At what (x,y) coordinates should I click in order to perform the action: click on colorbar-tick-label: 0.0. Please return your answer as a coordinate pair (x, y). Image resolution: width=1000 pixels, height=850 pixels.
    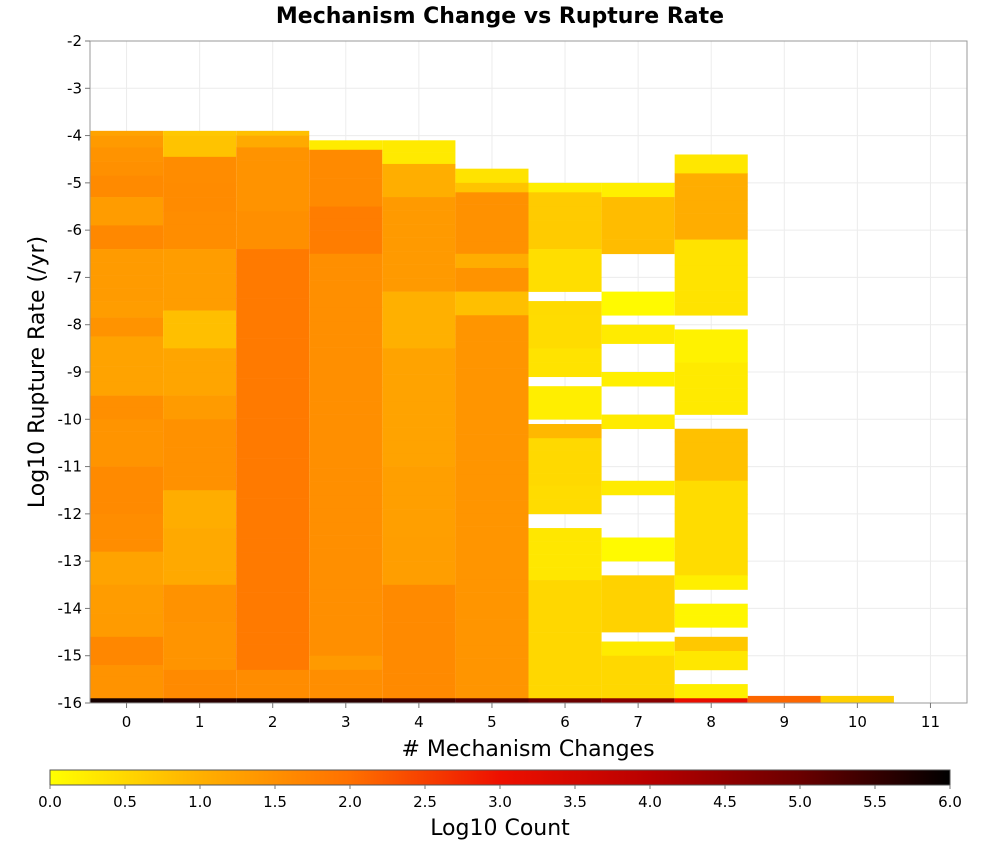
    Looking at the image, I should click on (50, 802).